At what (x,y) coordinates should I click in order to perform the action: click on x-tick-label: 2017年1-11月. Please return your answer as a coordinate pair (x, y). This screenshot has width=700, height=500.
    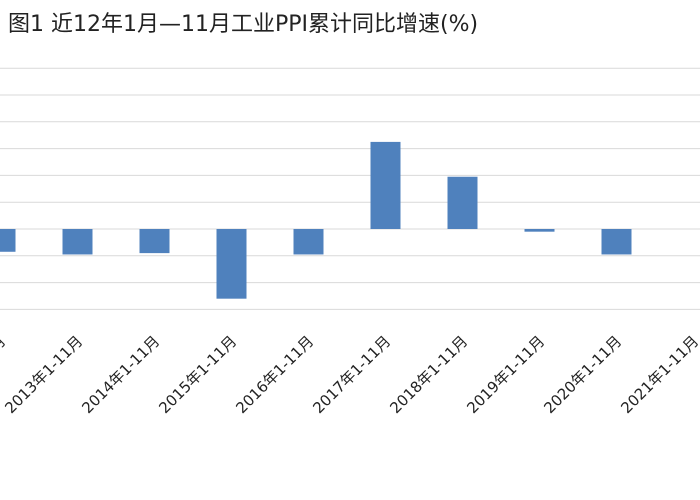
    Looking at the image, I should click on (351, 374).